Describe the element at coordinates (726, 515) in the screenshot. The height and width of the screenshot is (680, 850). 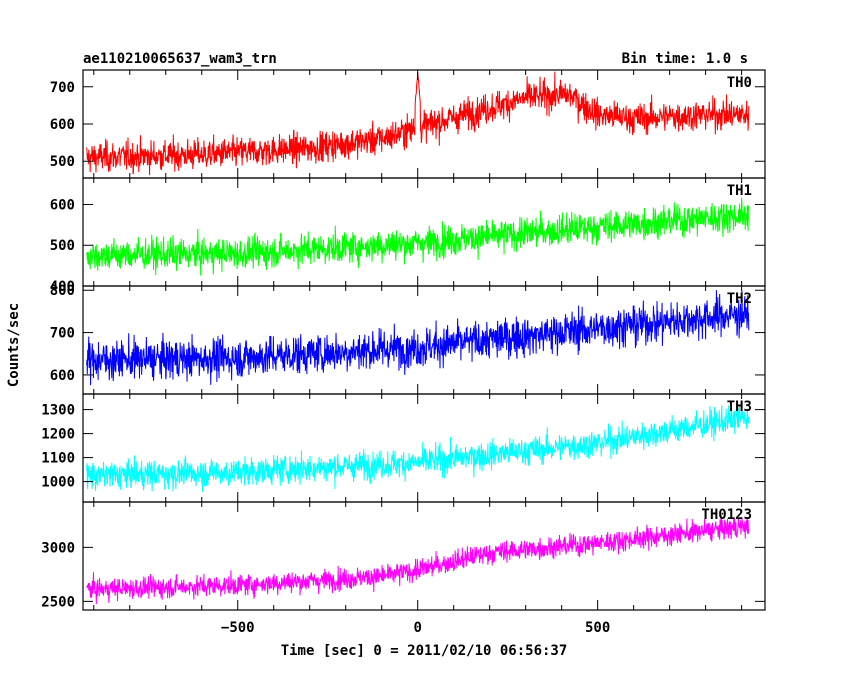
I see `panel-label: TH0123` at that location.